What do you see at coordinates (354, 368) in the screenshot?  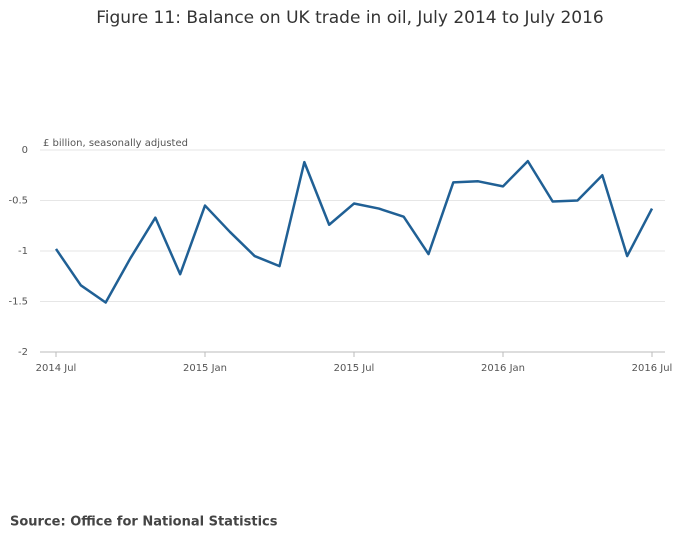 I see `x-tick-label: 2015 Jul` at bounding box center [354, 368].